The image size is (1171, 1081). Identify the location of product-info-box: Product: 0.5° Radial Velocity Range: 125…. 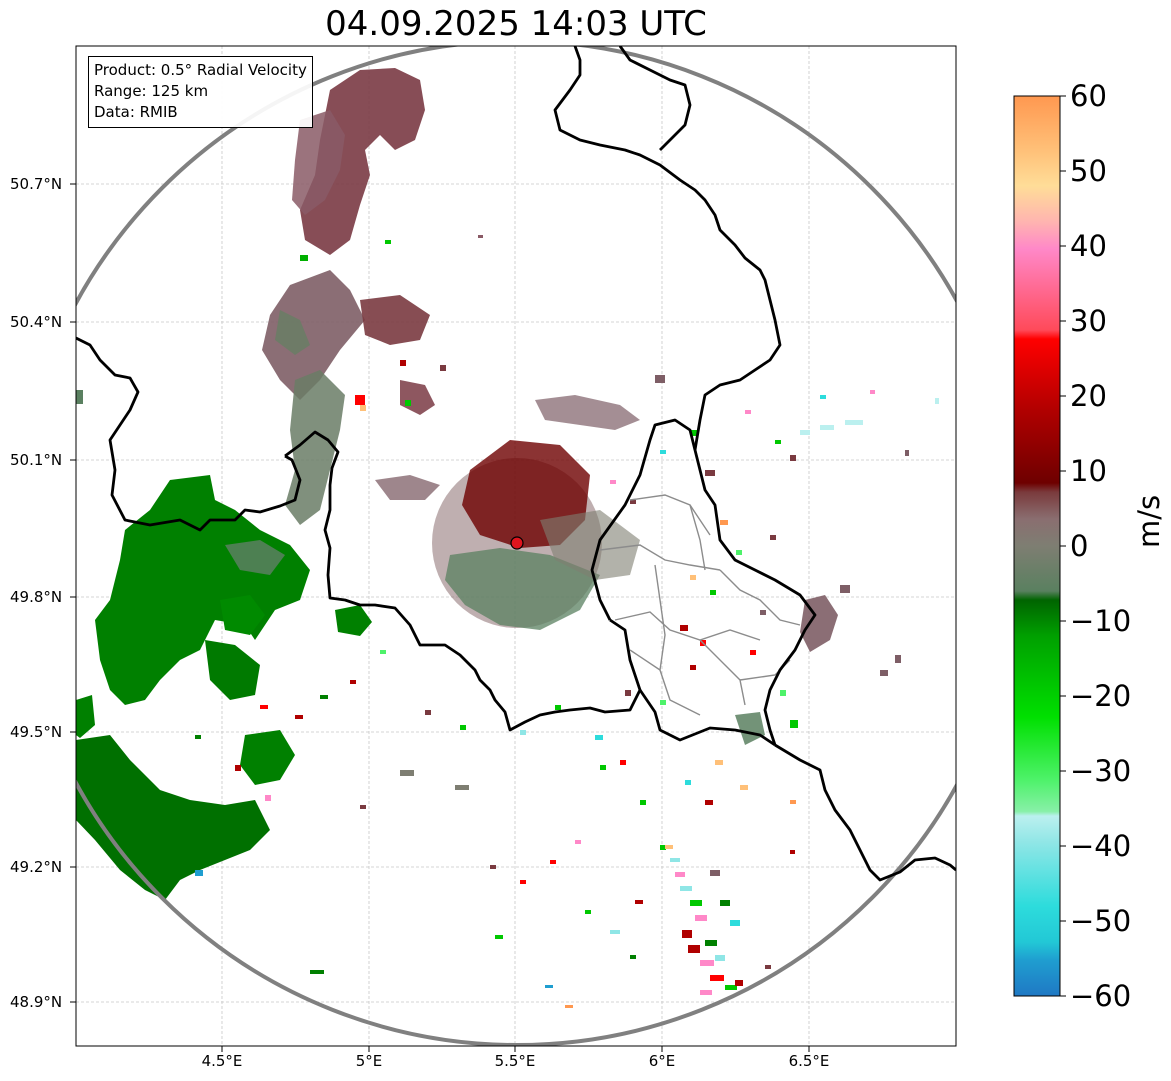
(200, 92).